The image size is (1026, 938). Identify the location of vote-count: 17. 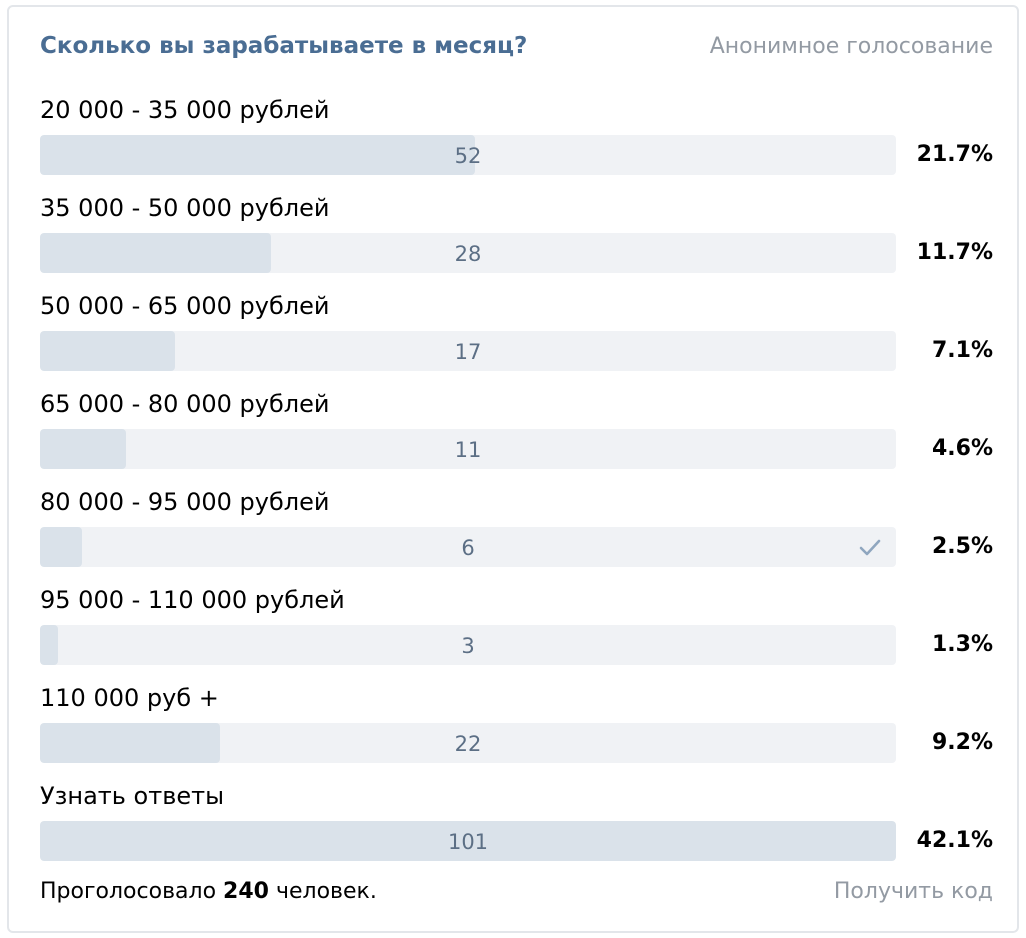
(468, 352).